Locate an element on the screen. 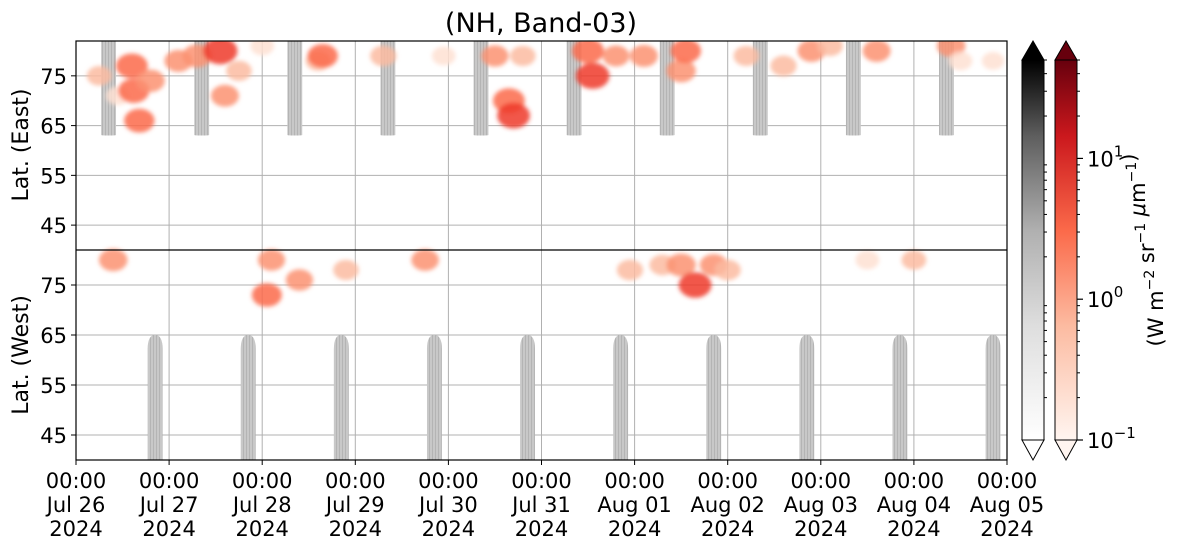 The width and height of the screenshot is (1181, 556). x-tick-label: 00:00 Jul 26 2024 is located at coordinates (76, 505).